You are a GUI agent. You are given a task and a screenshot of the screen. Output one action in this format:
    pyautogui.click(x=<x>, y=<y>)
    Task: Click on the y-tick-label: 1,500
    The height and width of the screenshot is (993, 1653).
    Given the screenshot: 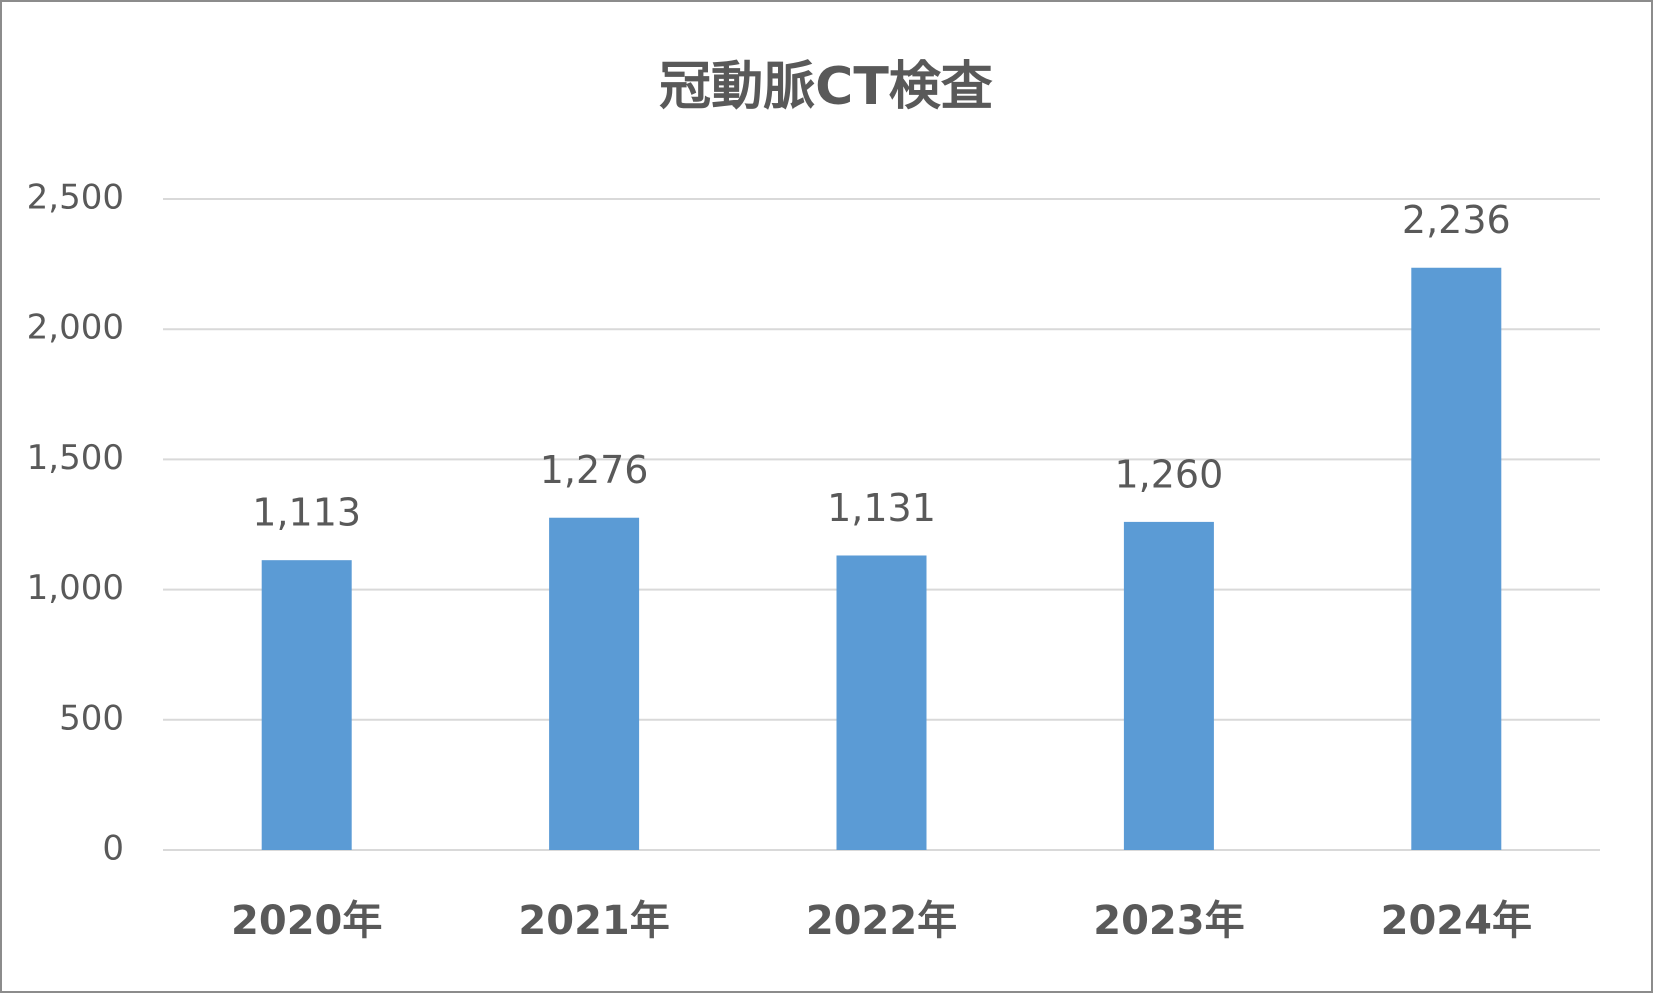 What is the action you would take?
    pyautogui.click(x=75, y=458)
    